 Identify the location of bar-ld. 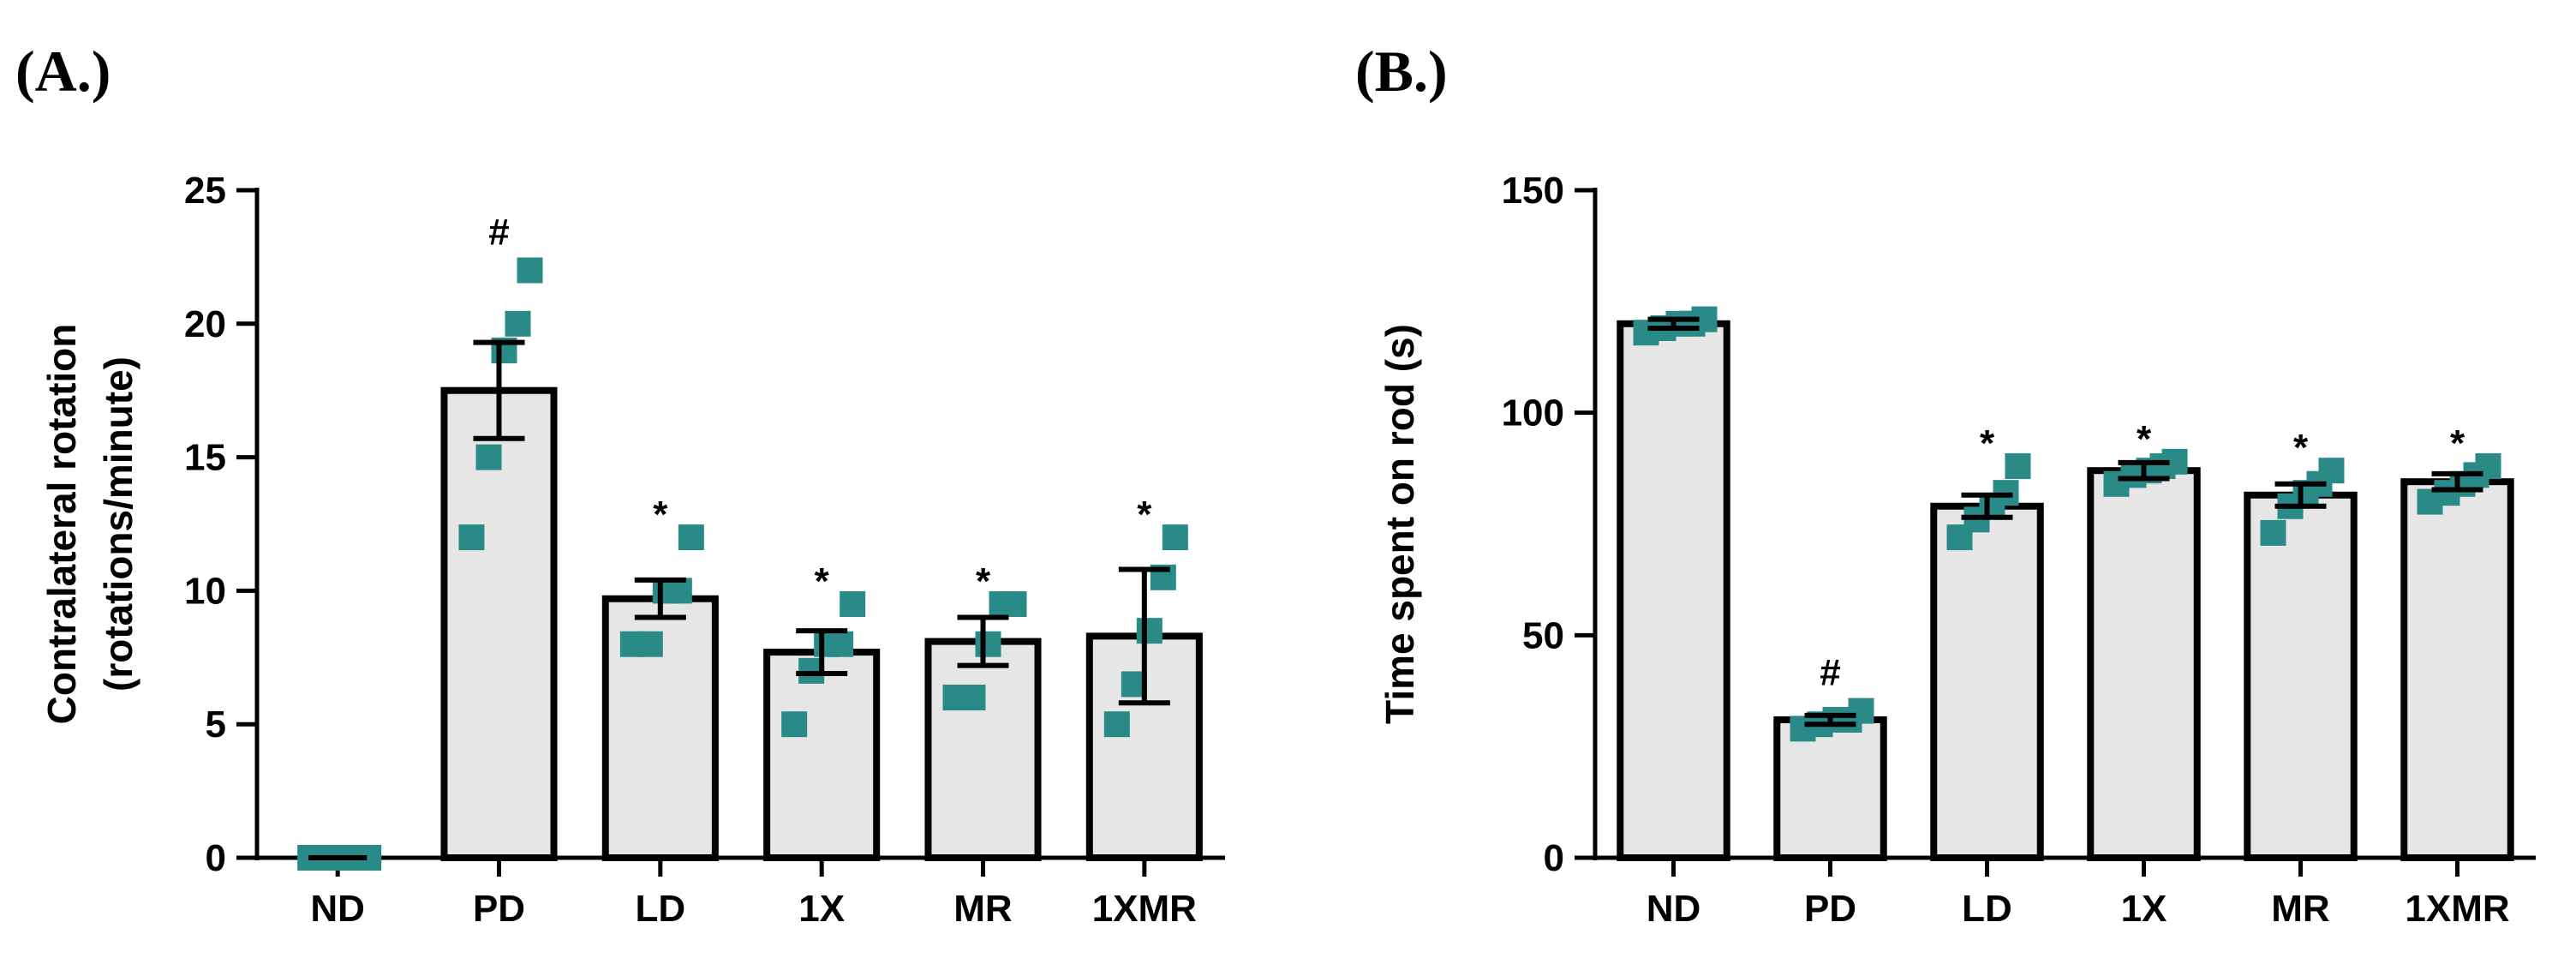
(1987, 682).